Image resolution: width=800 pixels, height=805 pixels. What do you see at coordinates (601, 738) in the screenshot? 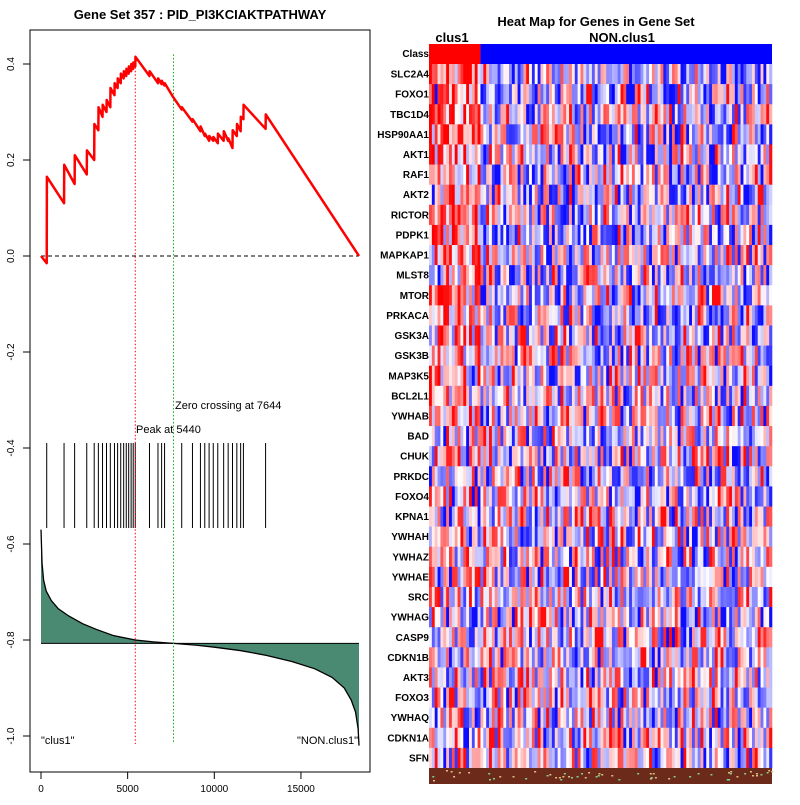
I see `heatmap-row` at bounding box center [601, 738].